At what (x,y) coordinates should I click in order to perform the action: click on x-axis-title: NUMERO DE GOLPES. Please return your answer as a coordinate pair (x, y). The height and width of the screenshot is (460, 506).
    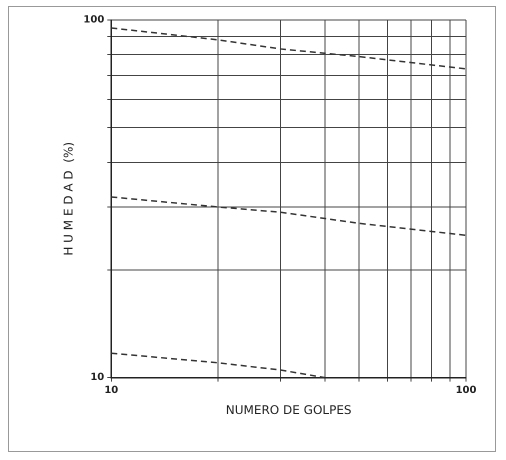
    Looking at the image, I should click on (289, 409).